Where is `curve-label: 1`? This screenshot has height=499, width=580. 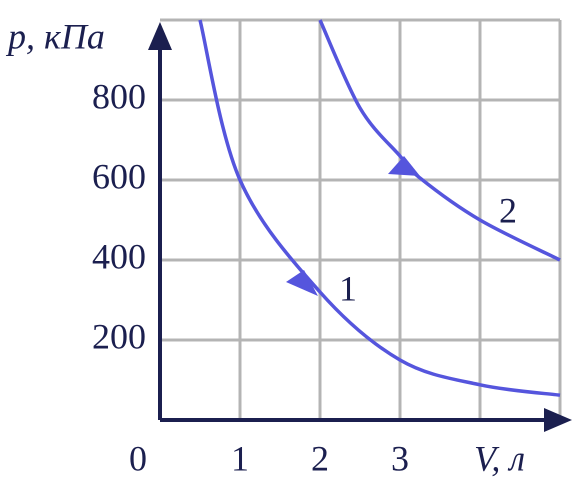
curve-label: 1 is located at coordinates (348, 288).